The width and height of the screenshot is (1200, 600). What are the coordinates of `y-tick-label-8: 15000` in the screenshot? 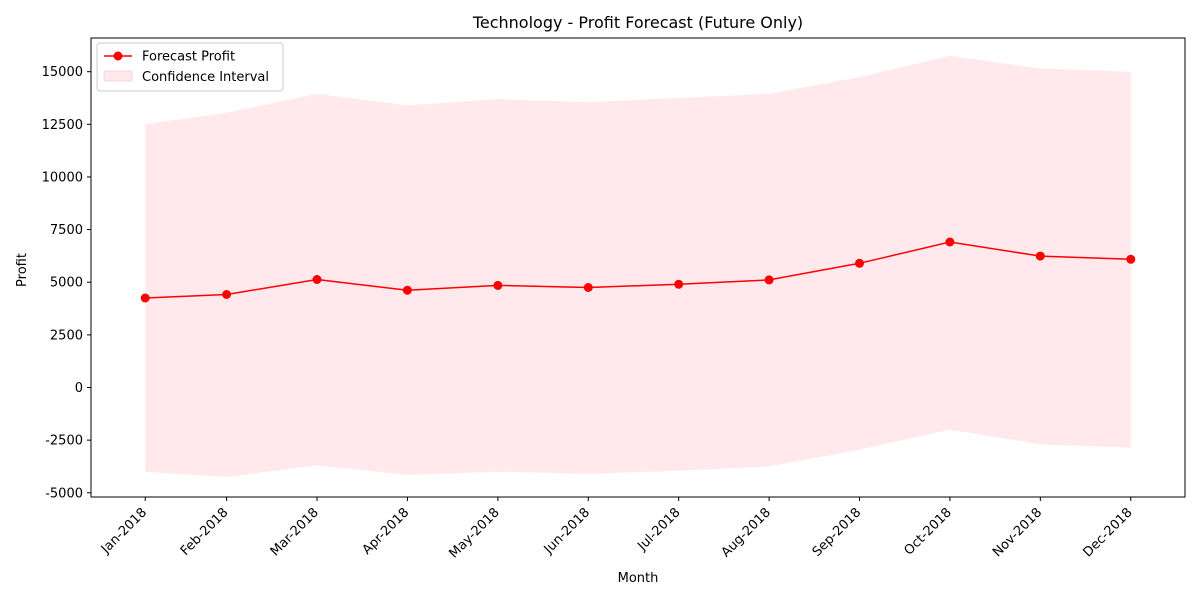 It's located at (62, 72).